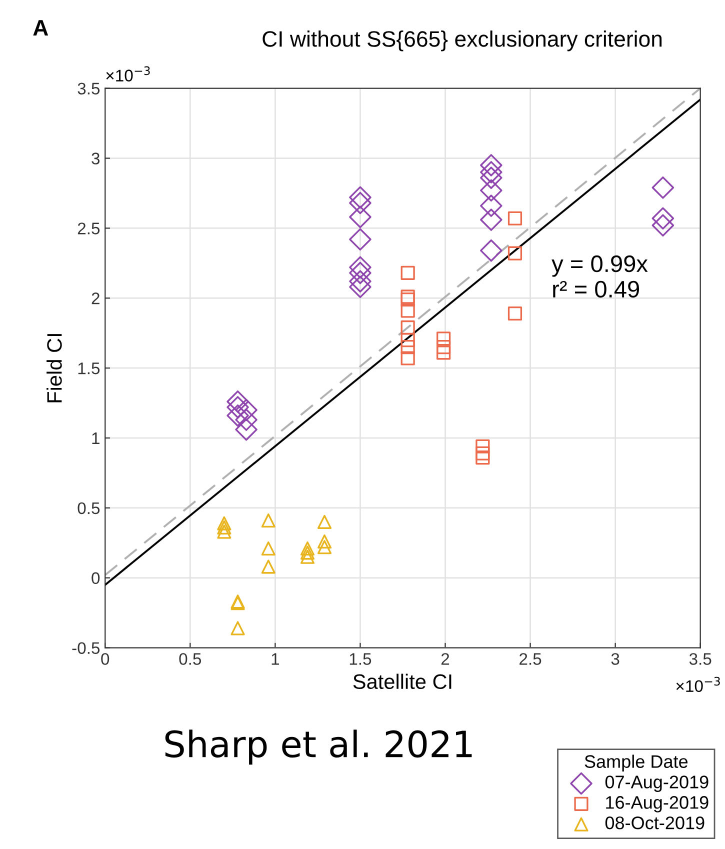 This screenshot has height=849, width=725. Describe the element at coordinates (318, 747) in the screenshot. I see `text: Sharp et al. 2021` at that location.